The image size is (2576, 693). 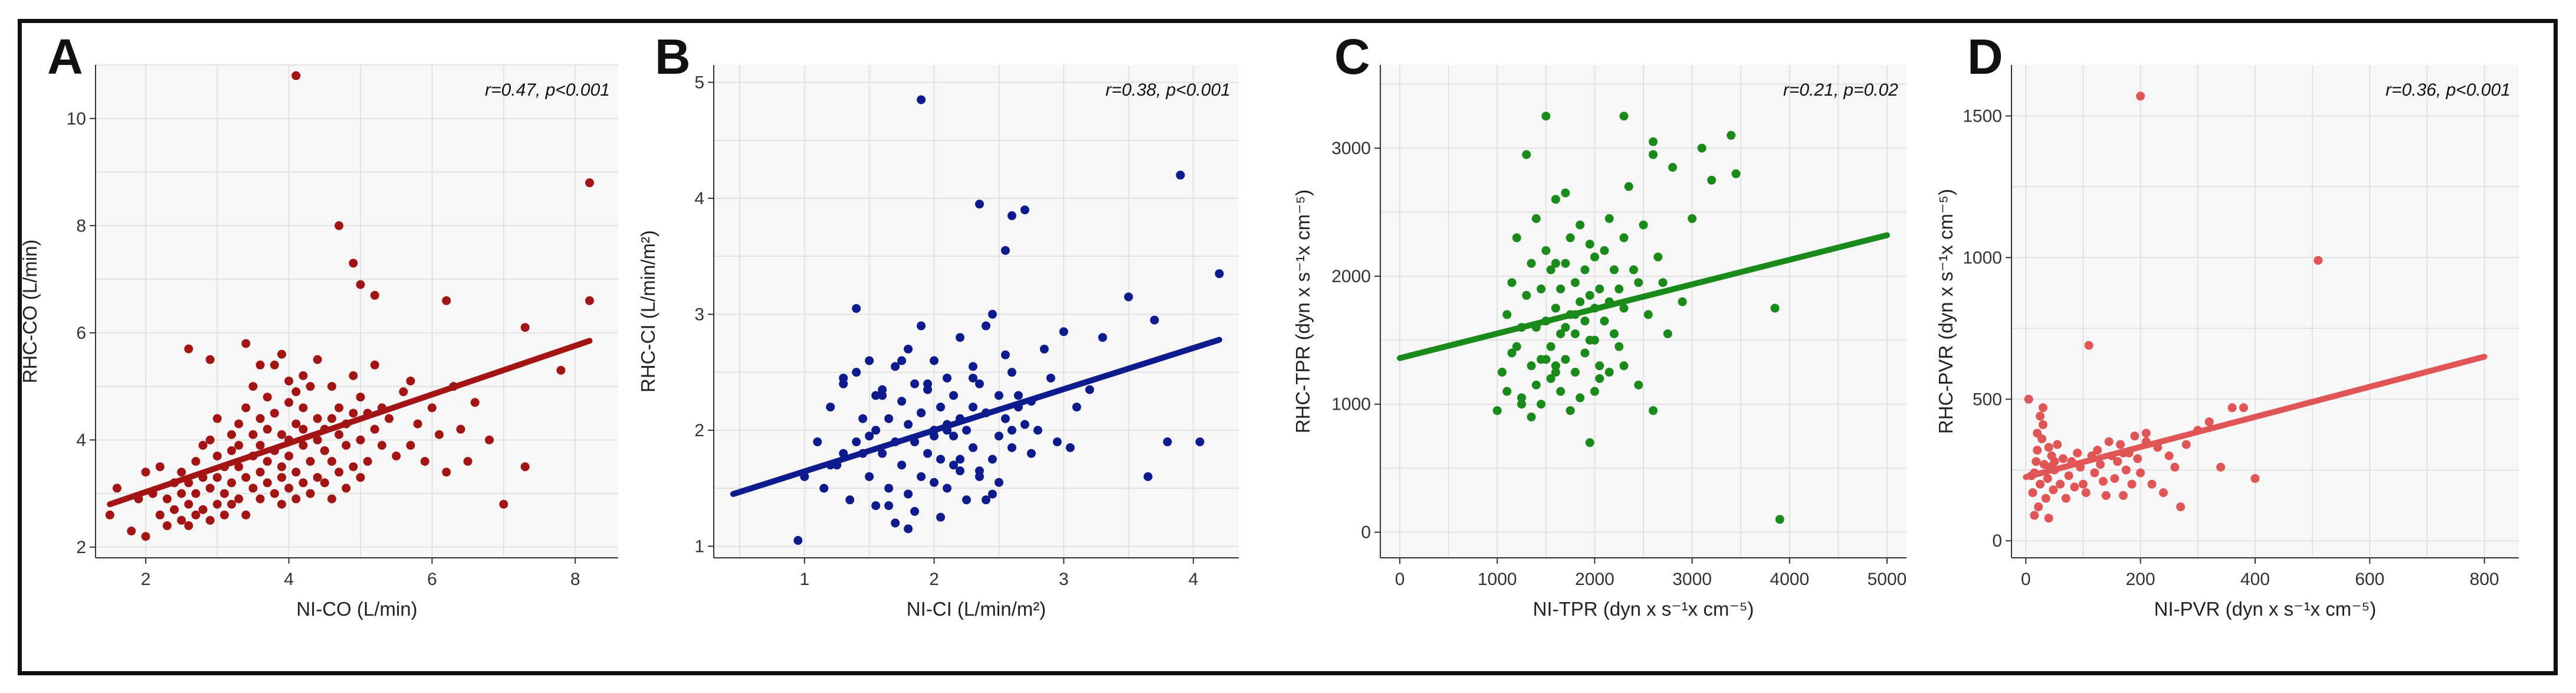 I want to click on panel-a-x-tick-label: 8, so click(x=575, y=579).